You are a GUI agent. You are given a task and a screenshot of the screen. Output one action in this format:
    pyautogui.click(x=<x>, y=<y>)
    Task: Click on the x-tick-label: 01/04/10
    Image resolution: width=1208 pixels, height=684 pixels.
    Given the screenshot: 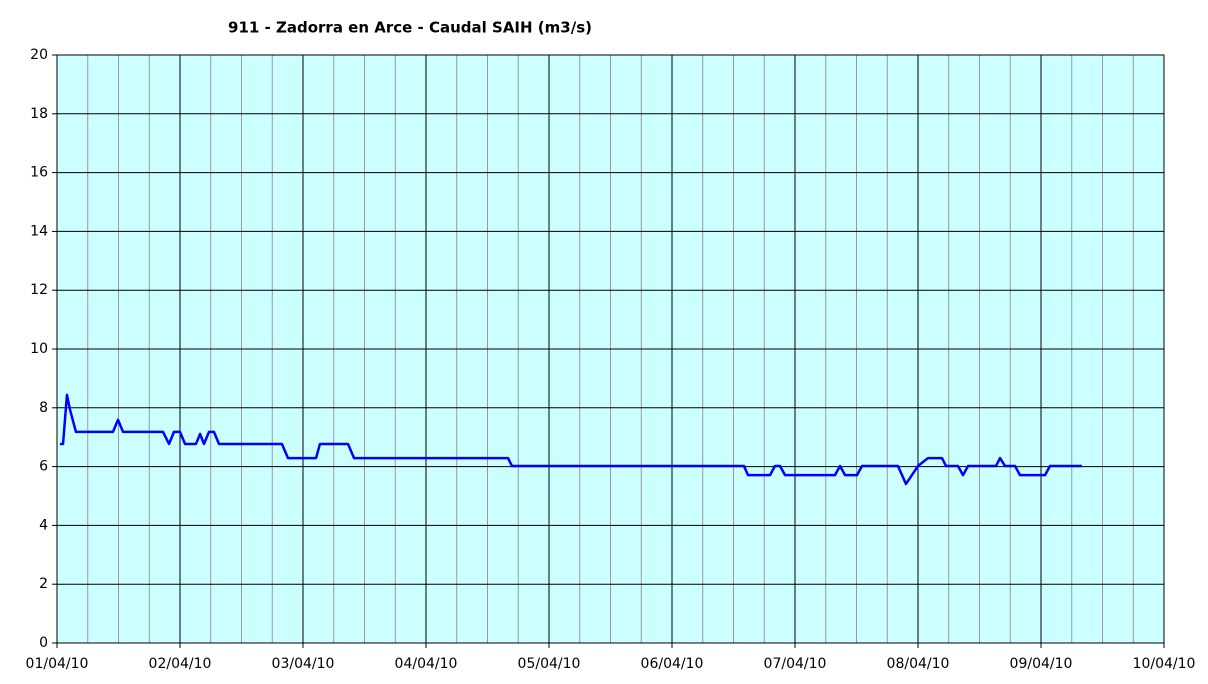 What is the action you would take?
    pyautogui.click(x=57, y=664)
    